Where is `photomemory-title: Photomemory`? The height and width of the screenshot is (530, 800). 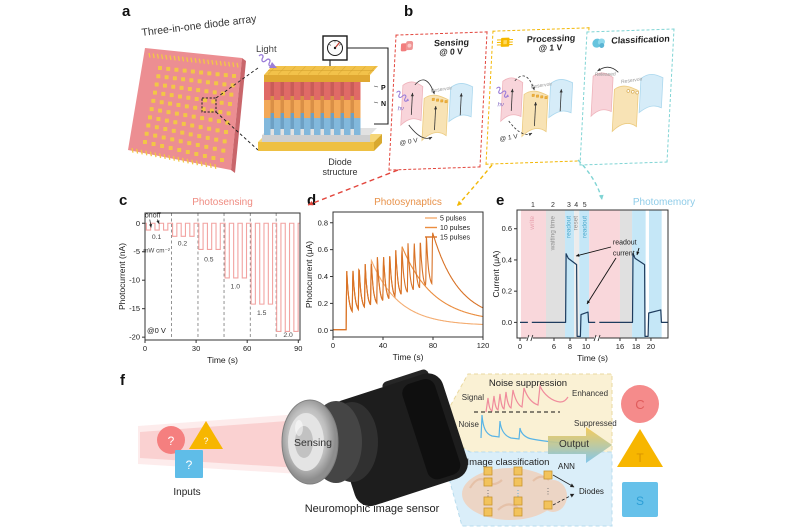 photomemory-title: Photomemory is located at coordinates (664, 202).